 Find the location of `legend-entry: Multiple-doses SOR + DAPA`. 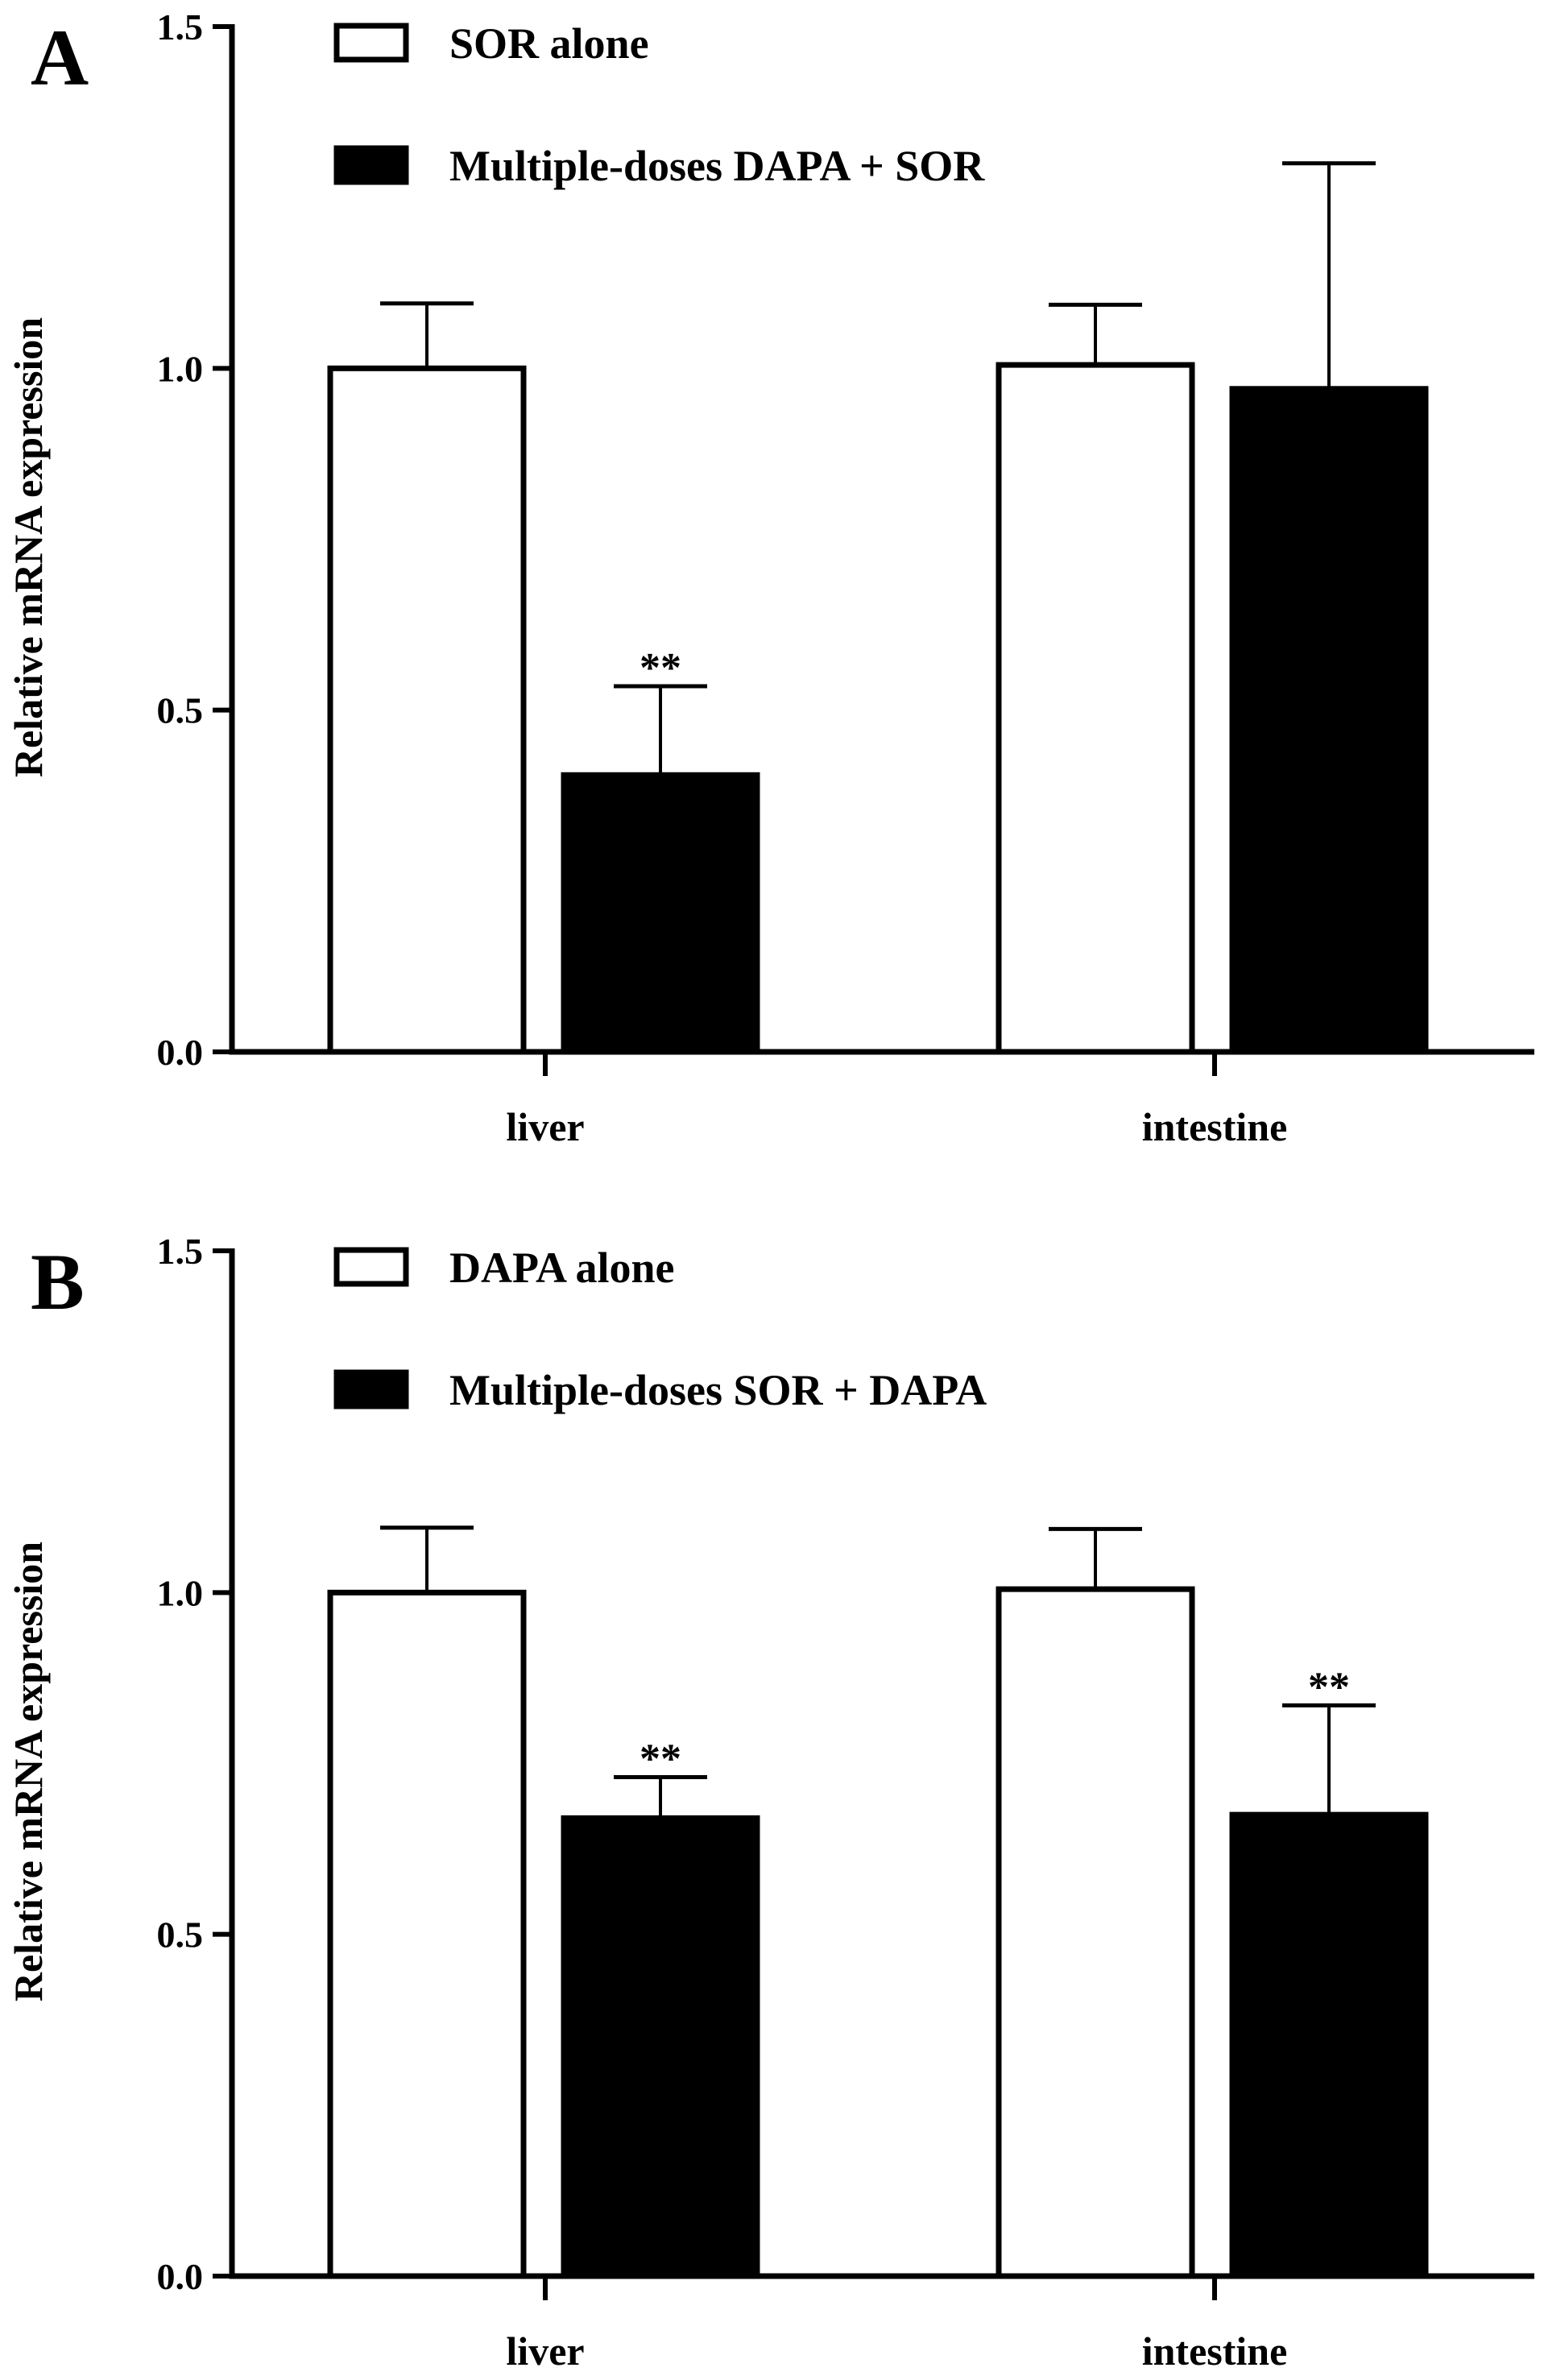

legend-entry: Multiple-doses SOR + DAPA is located at coordinates (718, 1390).